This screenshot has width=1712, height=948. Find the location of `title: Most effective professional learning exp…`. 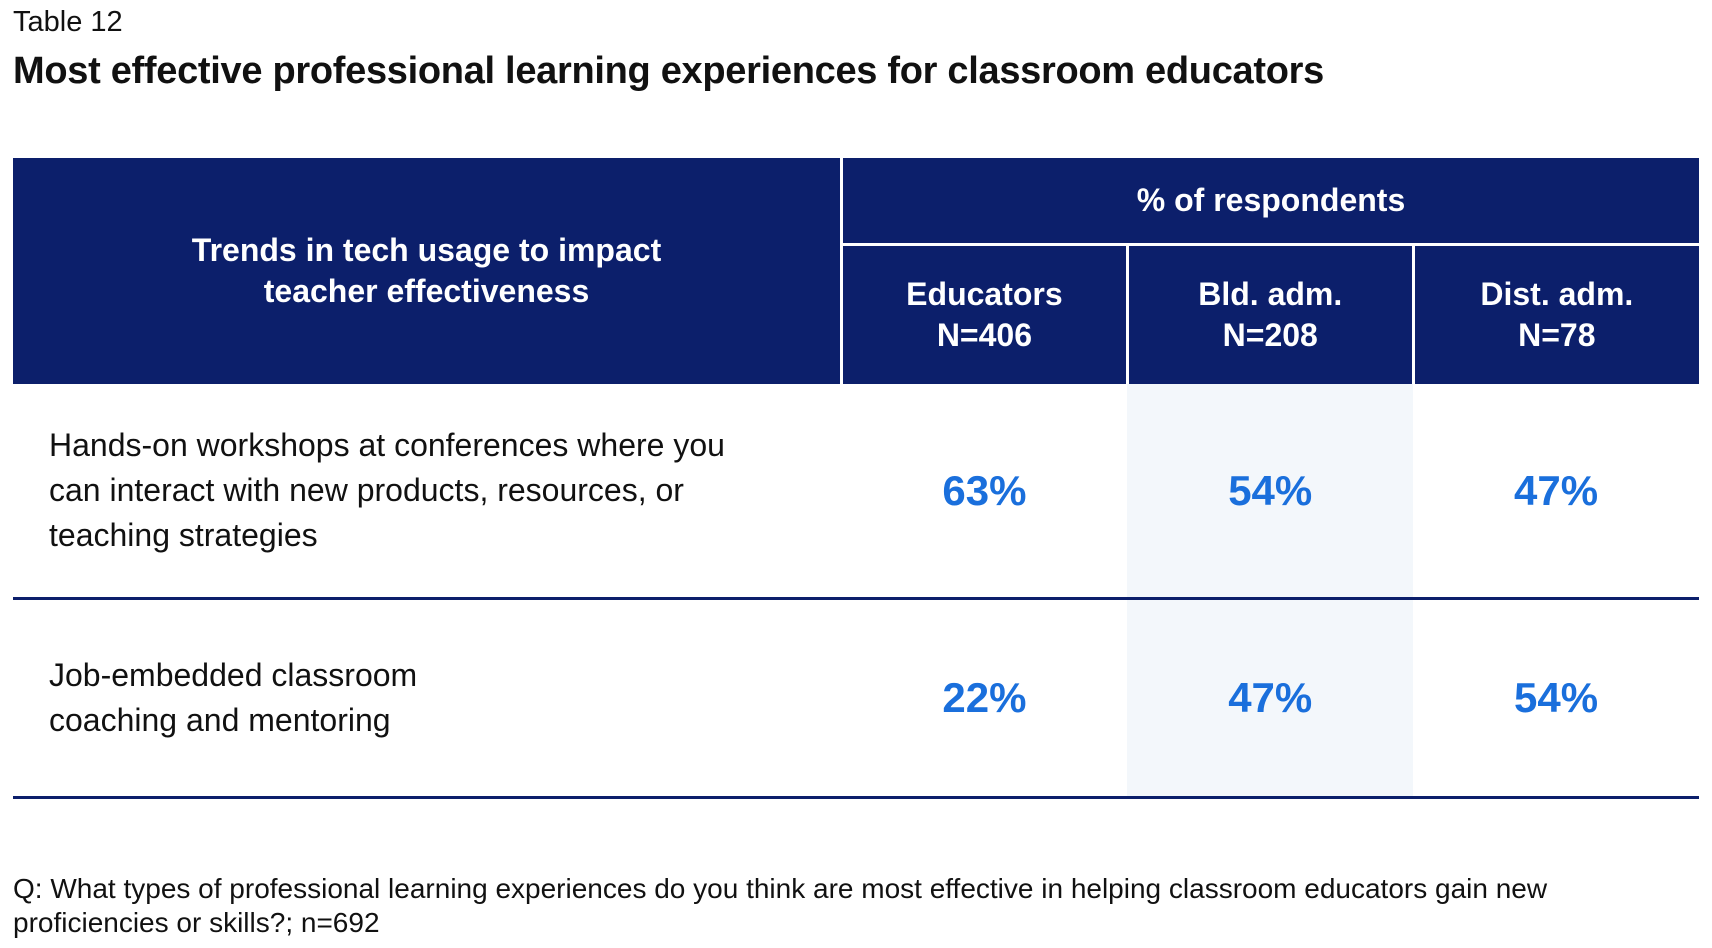

title: Most effective professional learning exp… is located at coordinates (668, 71).